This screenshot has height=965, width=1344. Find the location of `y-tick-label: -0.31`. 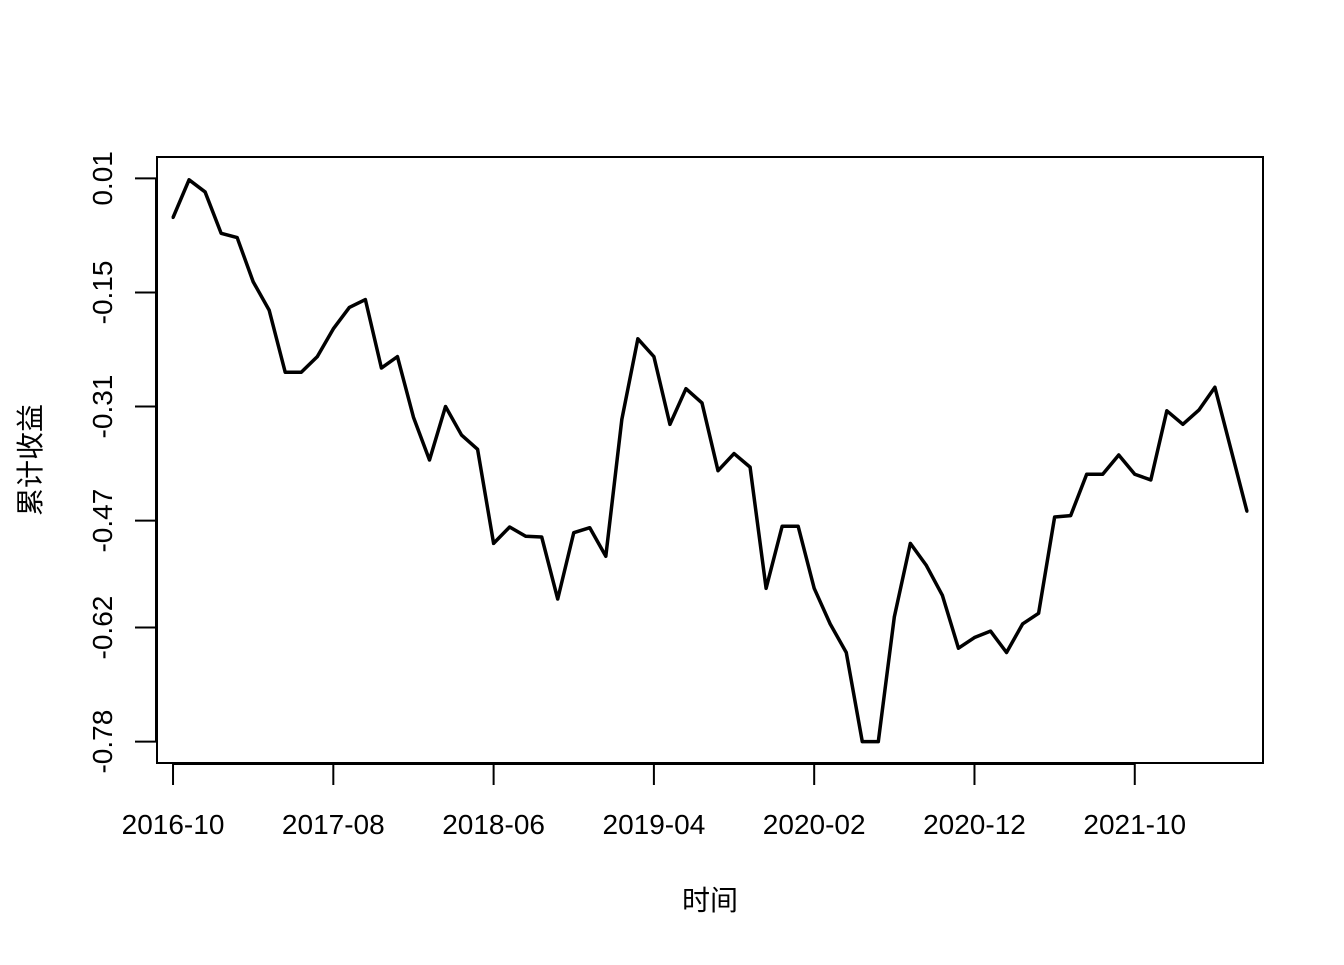

y-tick-label: -0.31 is located at coordinates (102, 407).